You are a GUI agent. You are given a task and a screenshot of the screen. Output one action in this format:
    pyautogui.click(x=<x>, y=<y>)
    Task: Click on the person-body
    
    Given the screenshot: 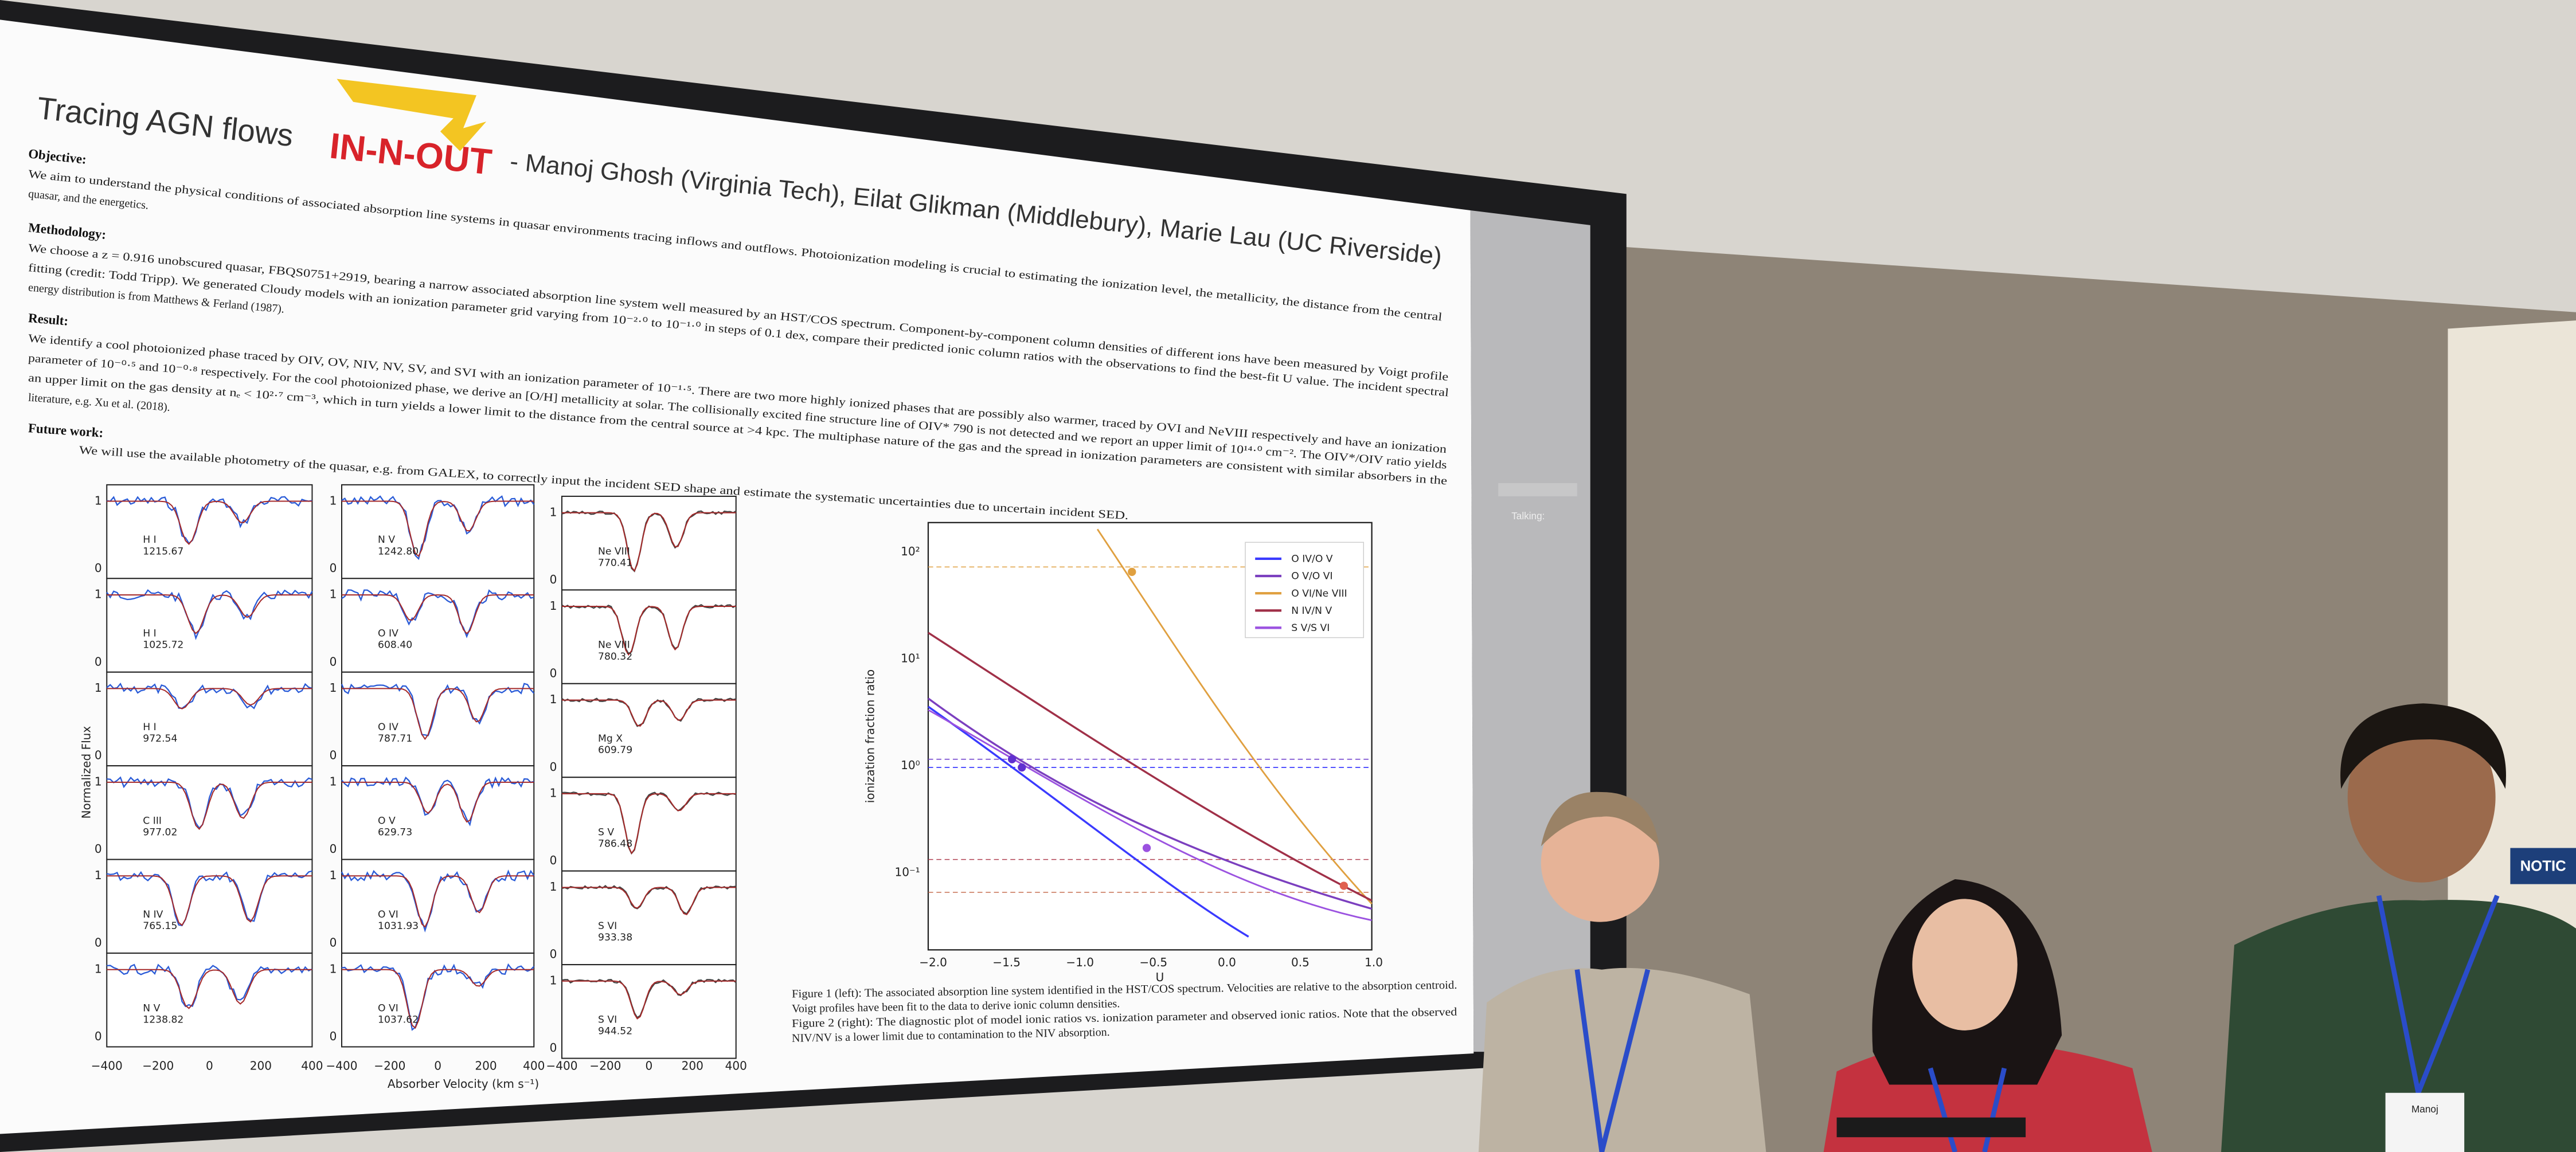 What is the action you would take?
    pyautogui.click(x=2398, y=1026)
    